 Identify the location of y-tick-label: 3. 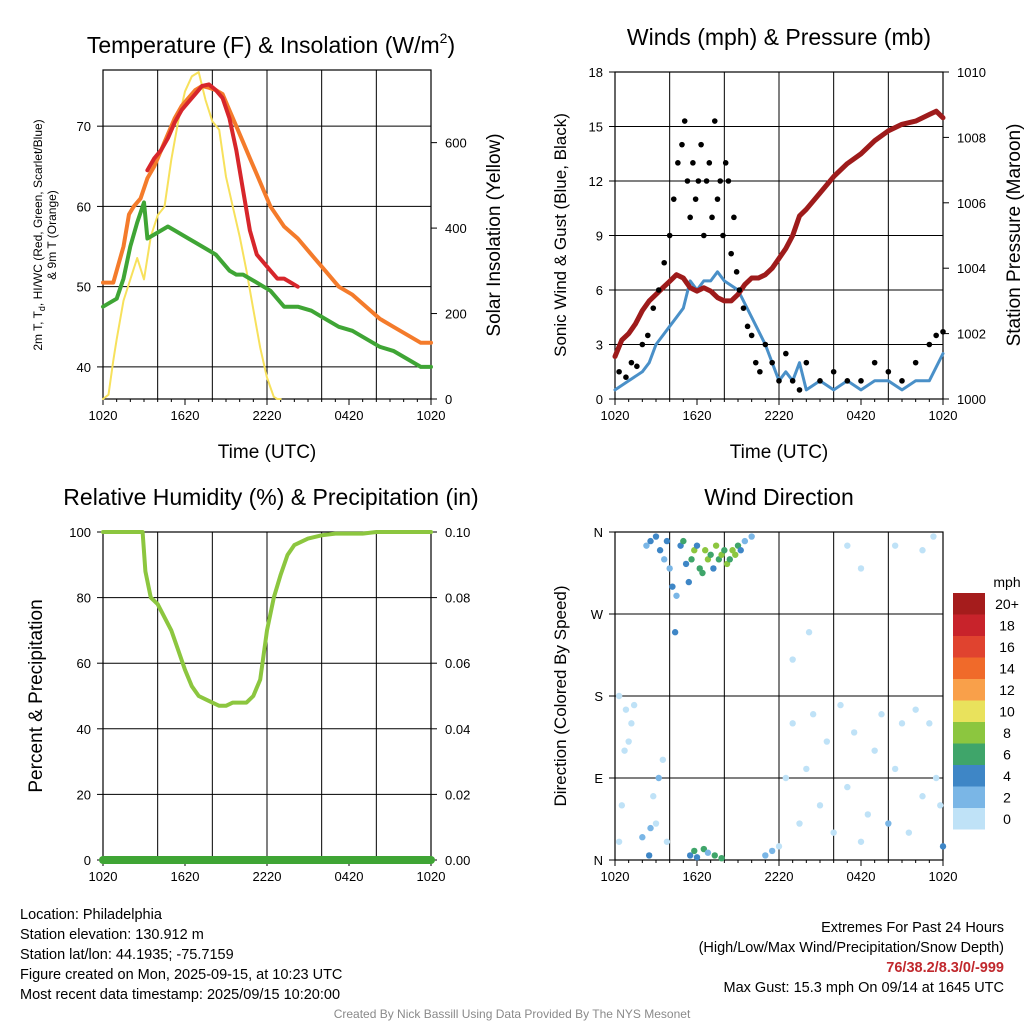
(599, 345).